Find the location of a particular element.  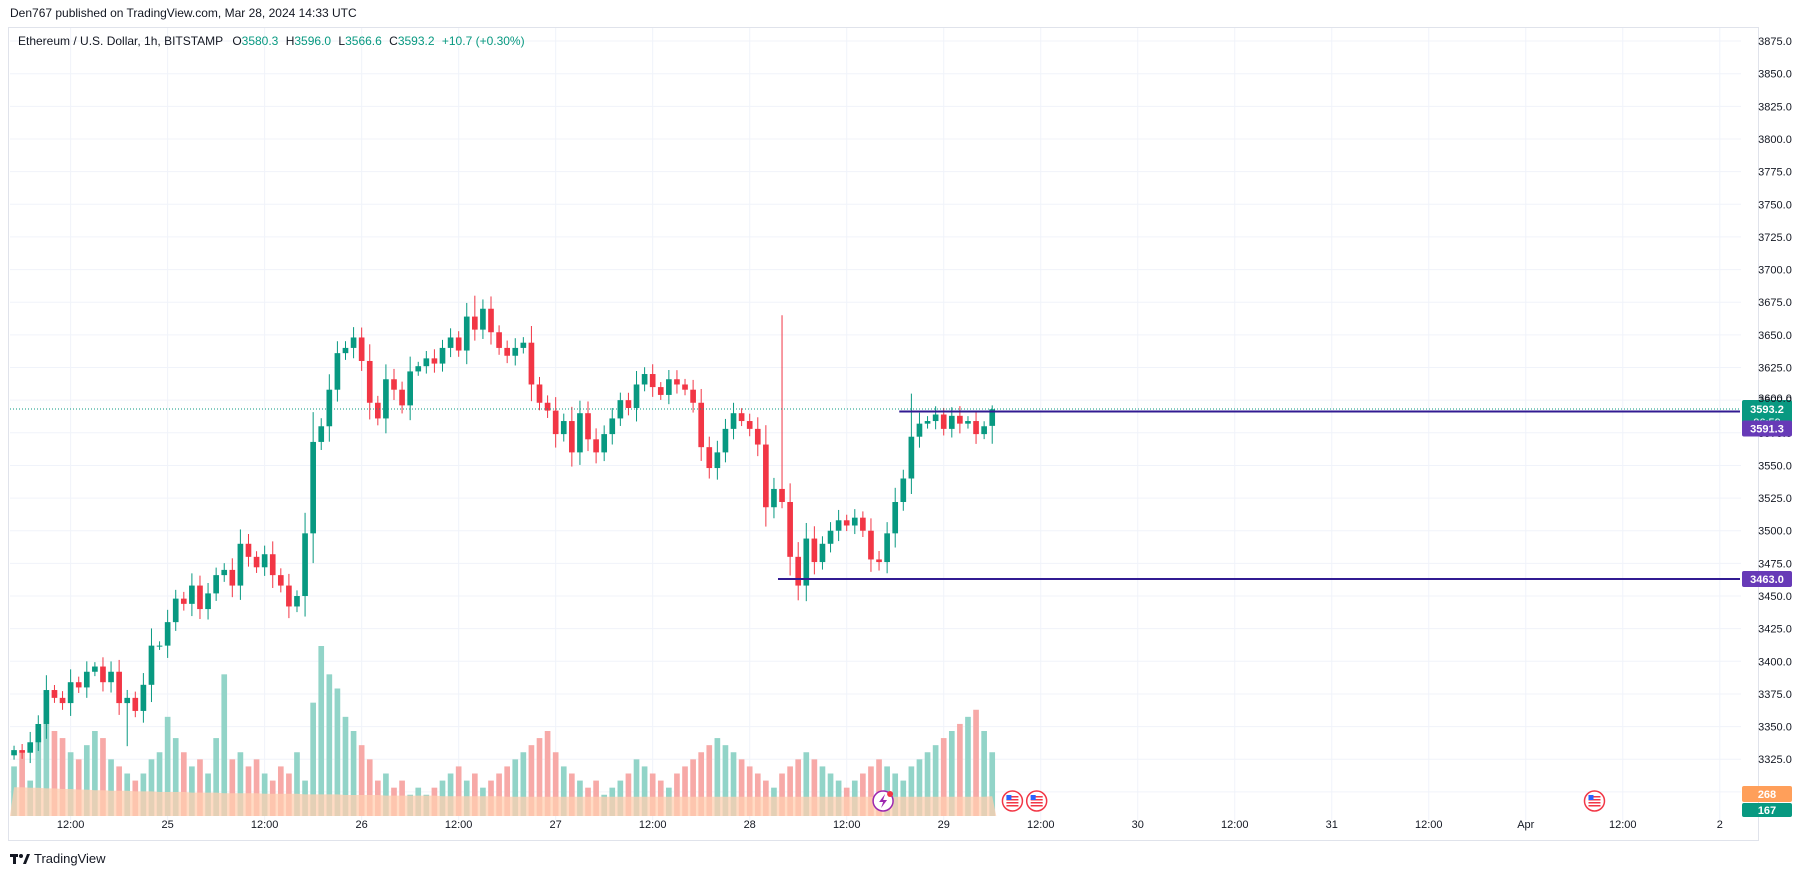

y-tick-label: 3550.0 is located at coordinates (1775, 466).